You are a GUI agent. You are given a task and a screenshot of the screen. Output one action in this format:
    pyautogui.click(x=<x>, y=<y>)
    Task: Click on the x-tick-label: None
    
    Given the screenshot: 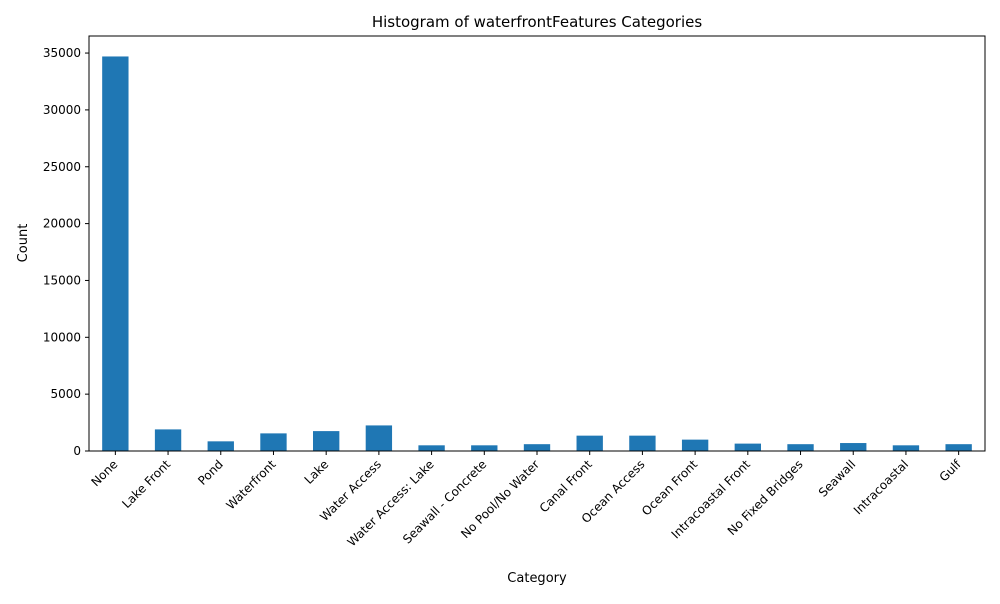 What is the action you would take?
    pyautogui.click(x=104, y=473)
    